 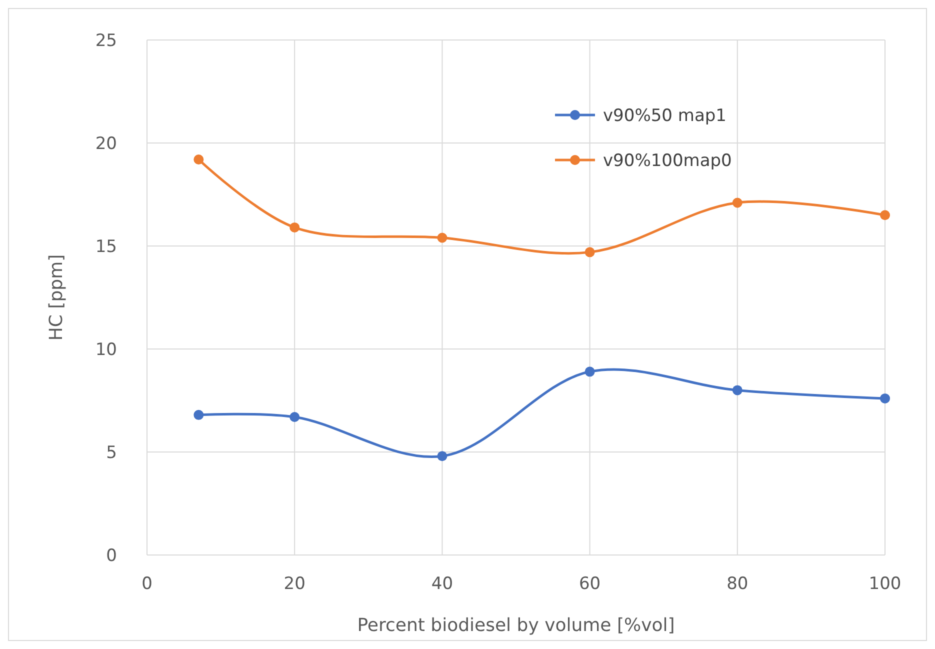 I want to click on legend-label: v90%100map0, so click(x=667, y=161).